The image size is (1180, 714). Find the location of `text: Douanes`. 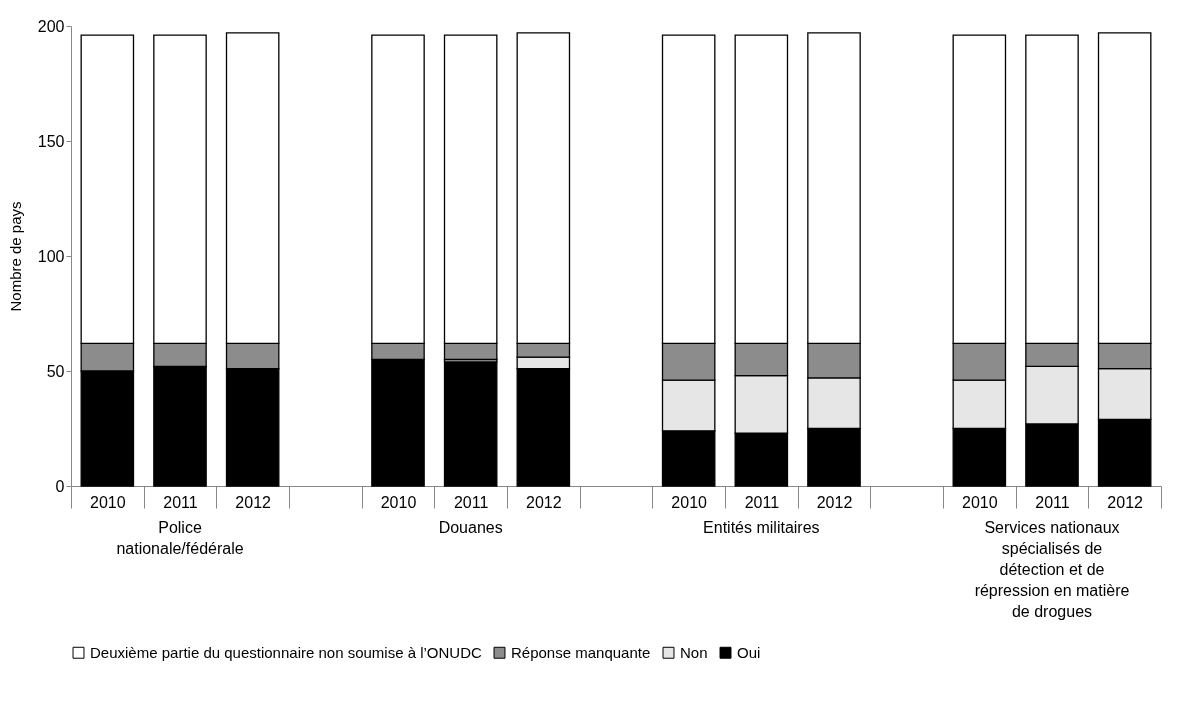

text: Douanes is located at coordinates (470, 527).